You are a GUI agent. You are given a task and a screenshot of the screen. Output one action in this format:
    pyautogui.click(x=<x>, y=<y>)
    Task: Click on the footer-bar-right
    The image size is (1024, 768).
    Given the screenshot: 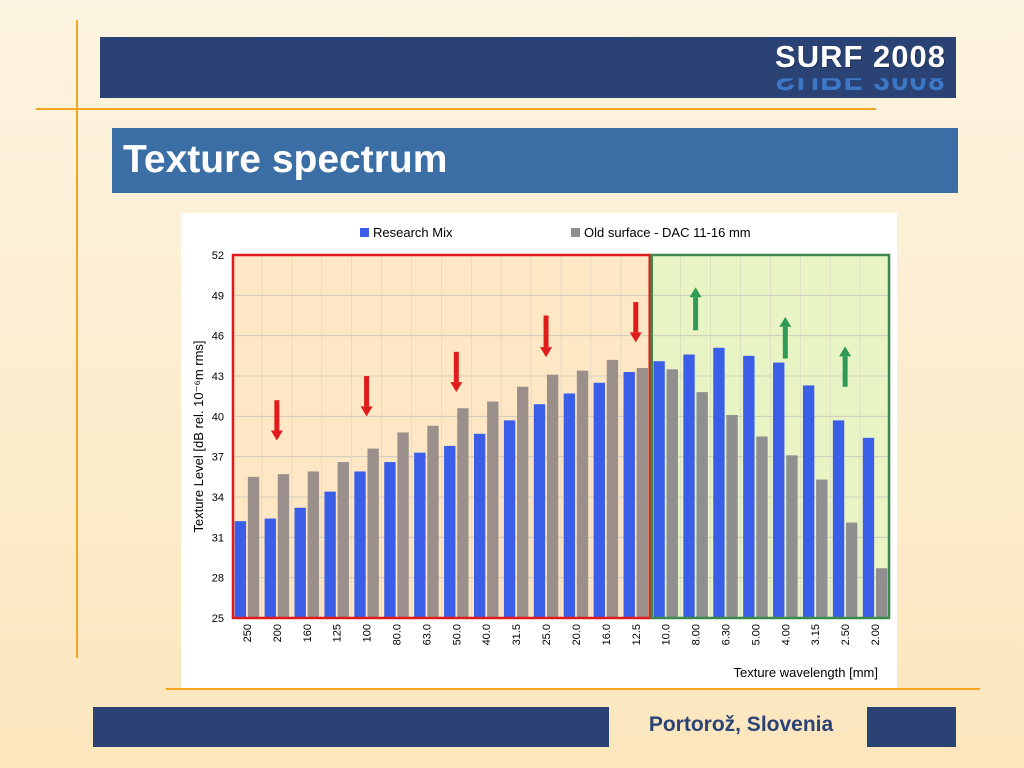 What is the action you would take?
    pyautogui.click(x=911, y=727)
    